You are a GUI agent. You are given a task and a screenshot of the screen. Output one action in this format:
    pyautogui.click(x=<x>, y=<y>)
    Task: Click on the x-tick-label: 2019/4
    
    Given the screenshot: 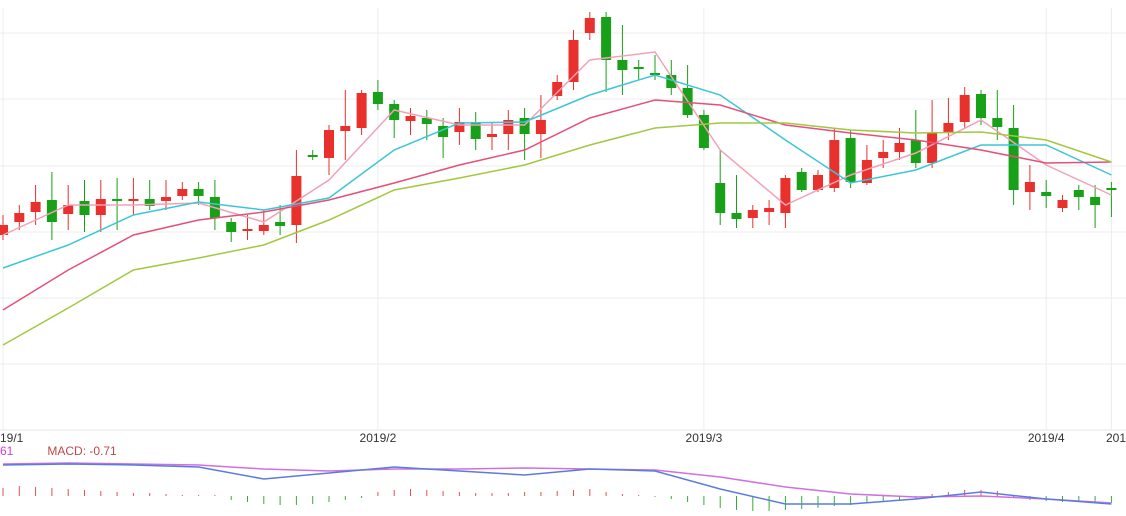 What is the action you would take?
    pyautogui.click(x=1046, y=438)
    